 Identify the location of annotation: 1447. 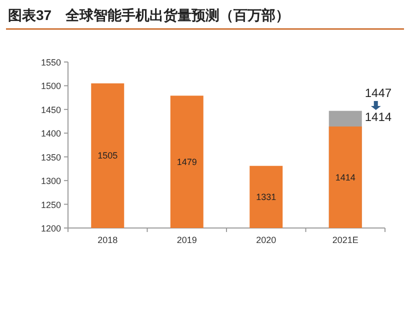
(378, 93).